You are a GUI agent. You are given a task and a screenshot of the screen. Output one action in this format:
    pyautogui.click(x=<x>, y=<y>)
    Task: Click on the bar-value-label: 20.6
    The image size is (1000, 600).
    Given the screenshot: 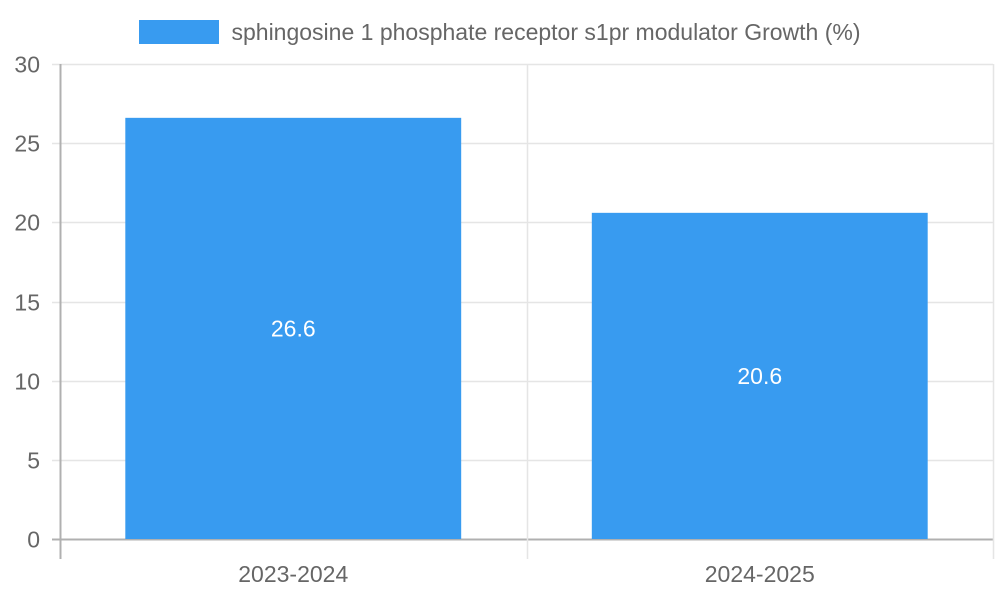 What is the action you would take?
    pyautogui.click(x=759, y=376)
    